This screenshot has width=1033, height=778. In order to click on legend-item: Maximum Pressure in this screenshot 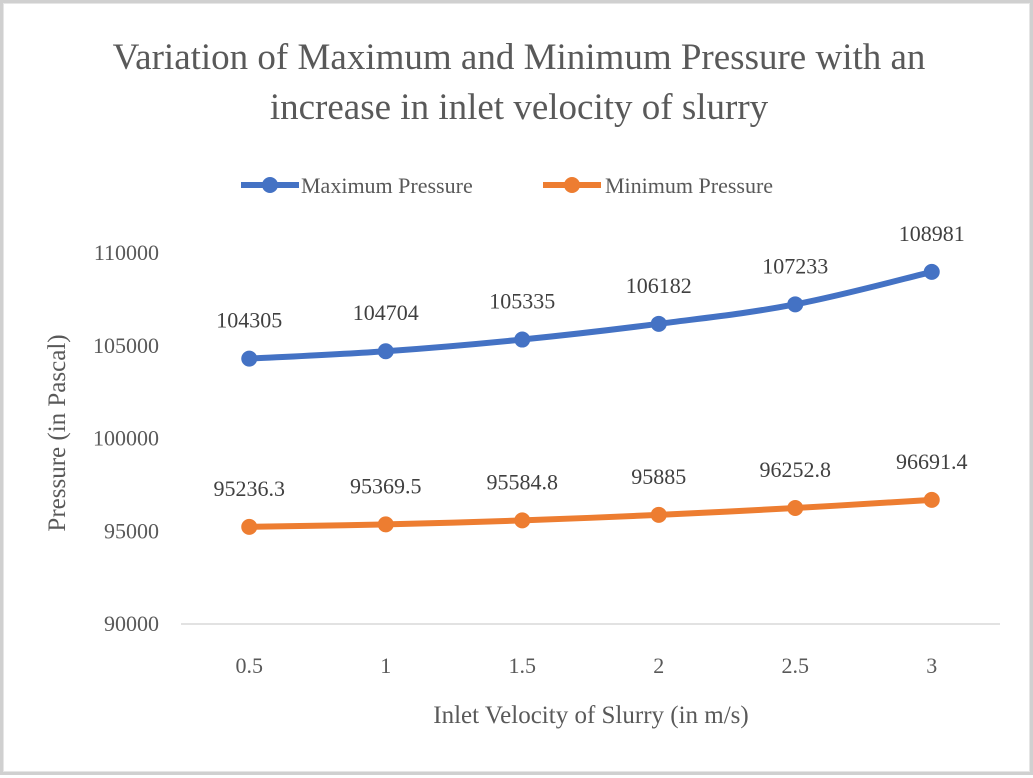, I will do `click(357, 185)`.